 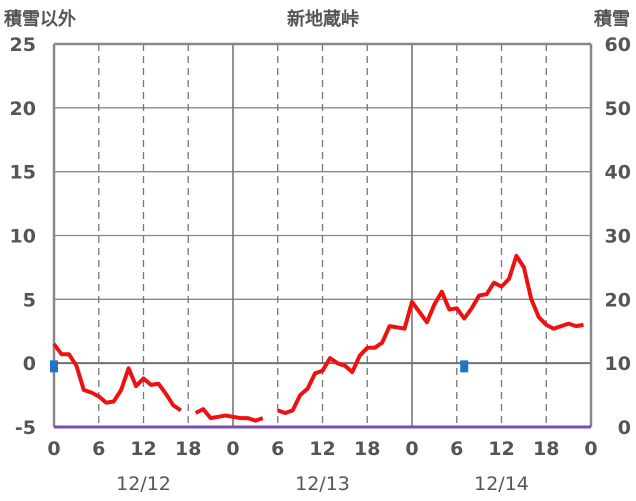 I want to click on marker-s2-p0, so click(x=54, y=366).